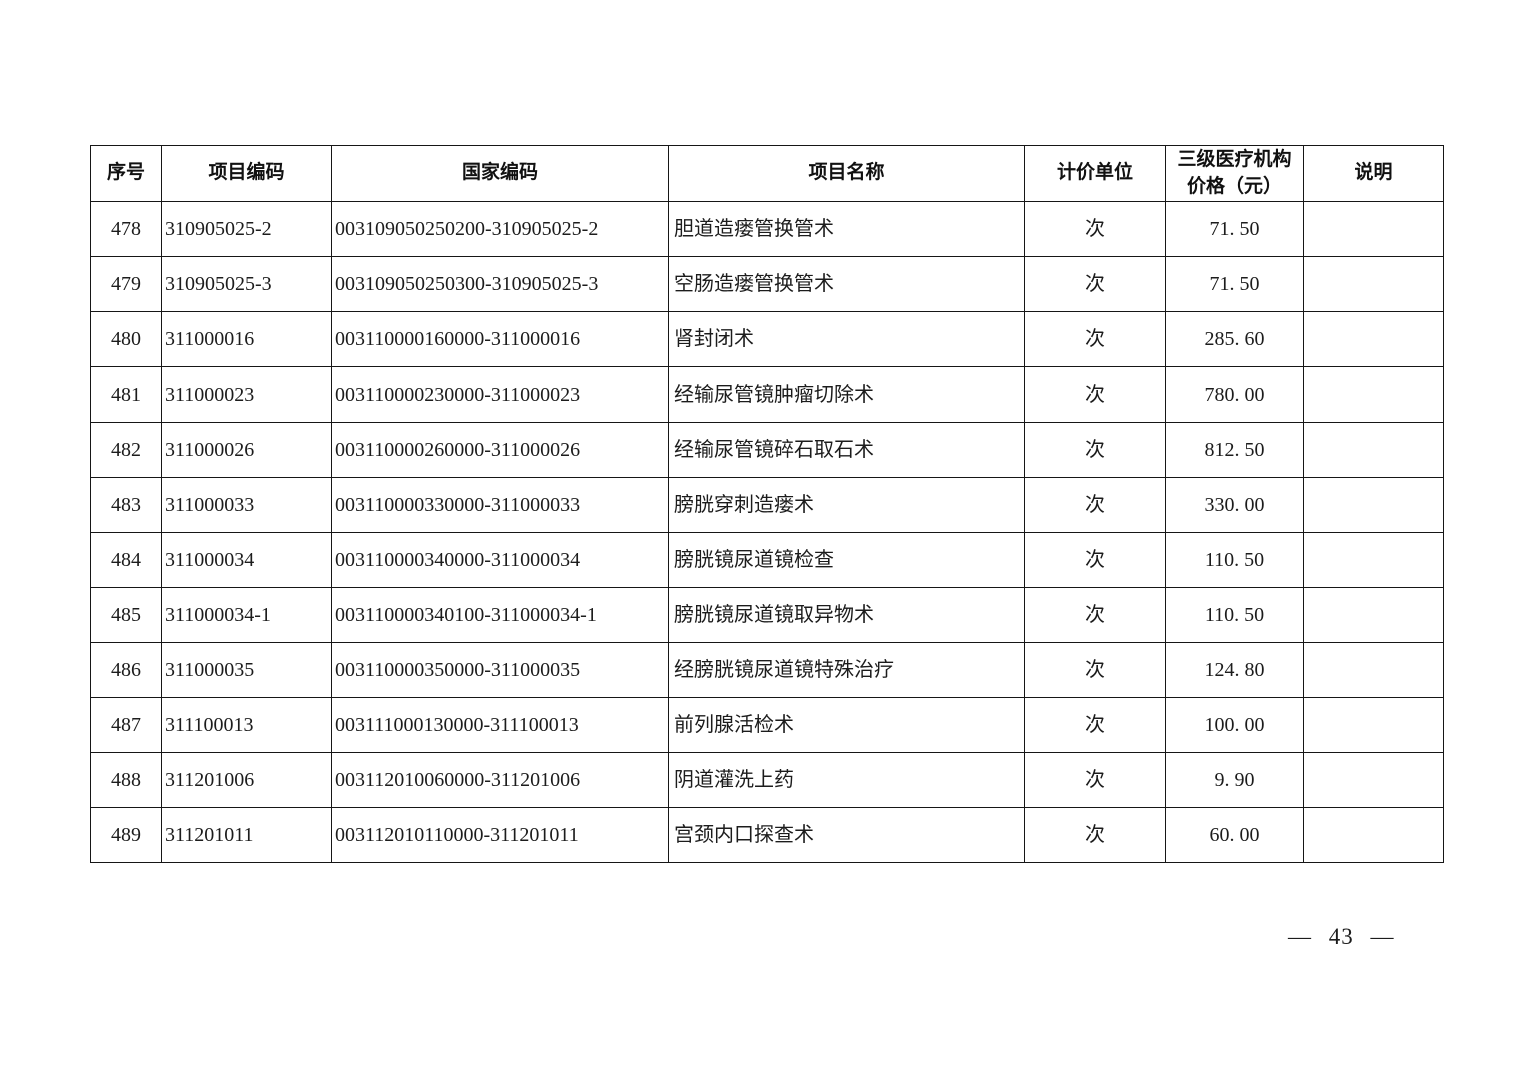 This screenshot has height=1074, width=1520. Describe the element at coordinates (846, 725) in the screenshot. I see `cell-name: 前列腺活检术` at that location.